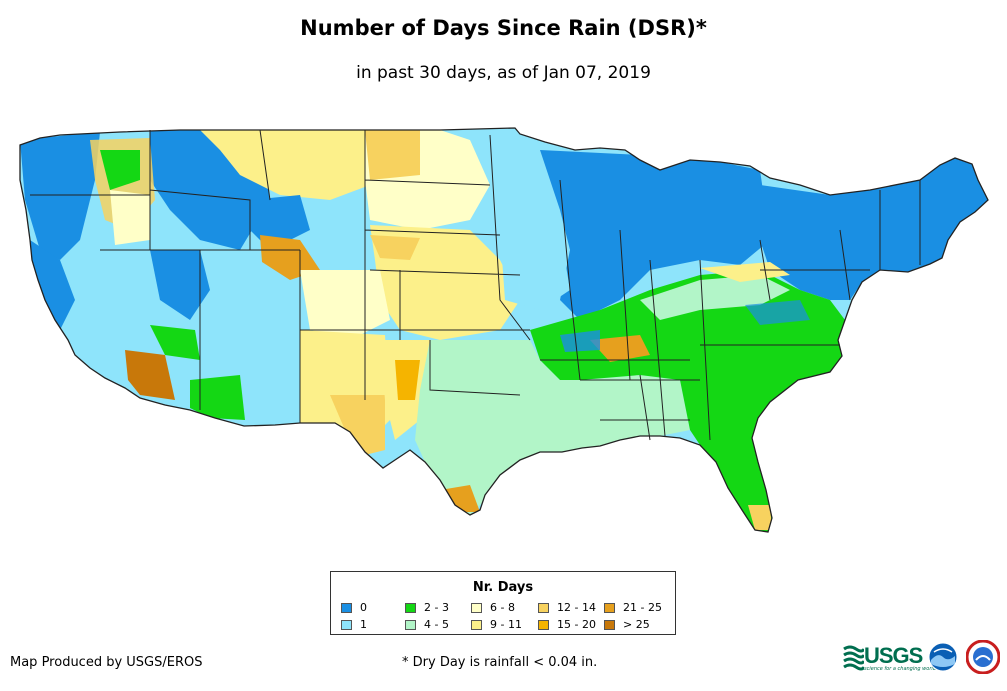 This screenshot has width=1007, height=691. I want to click on zone-21-25-south-texas, so click(460, 498).